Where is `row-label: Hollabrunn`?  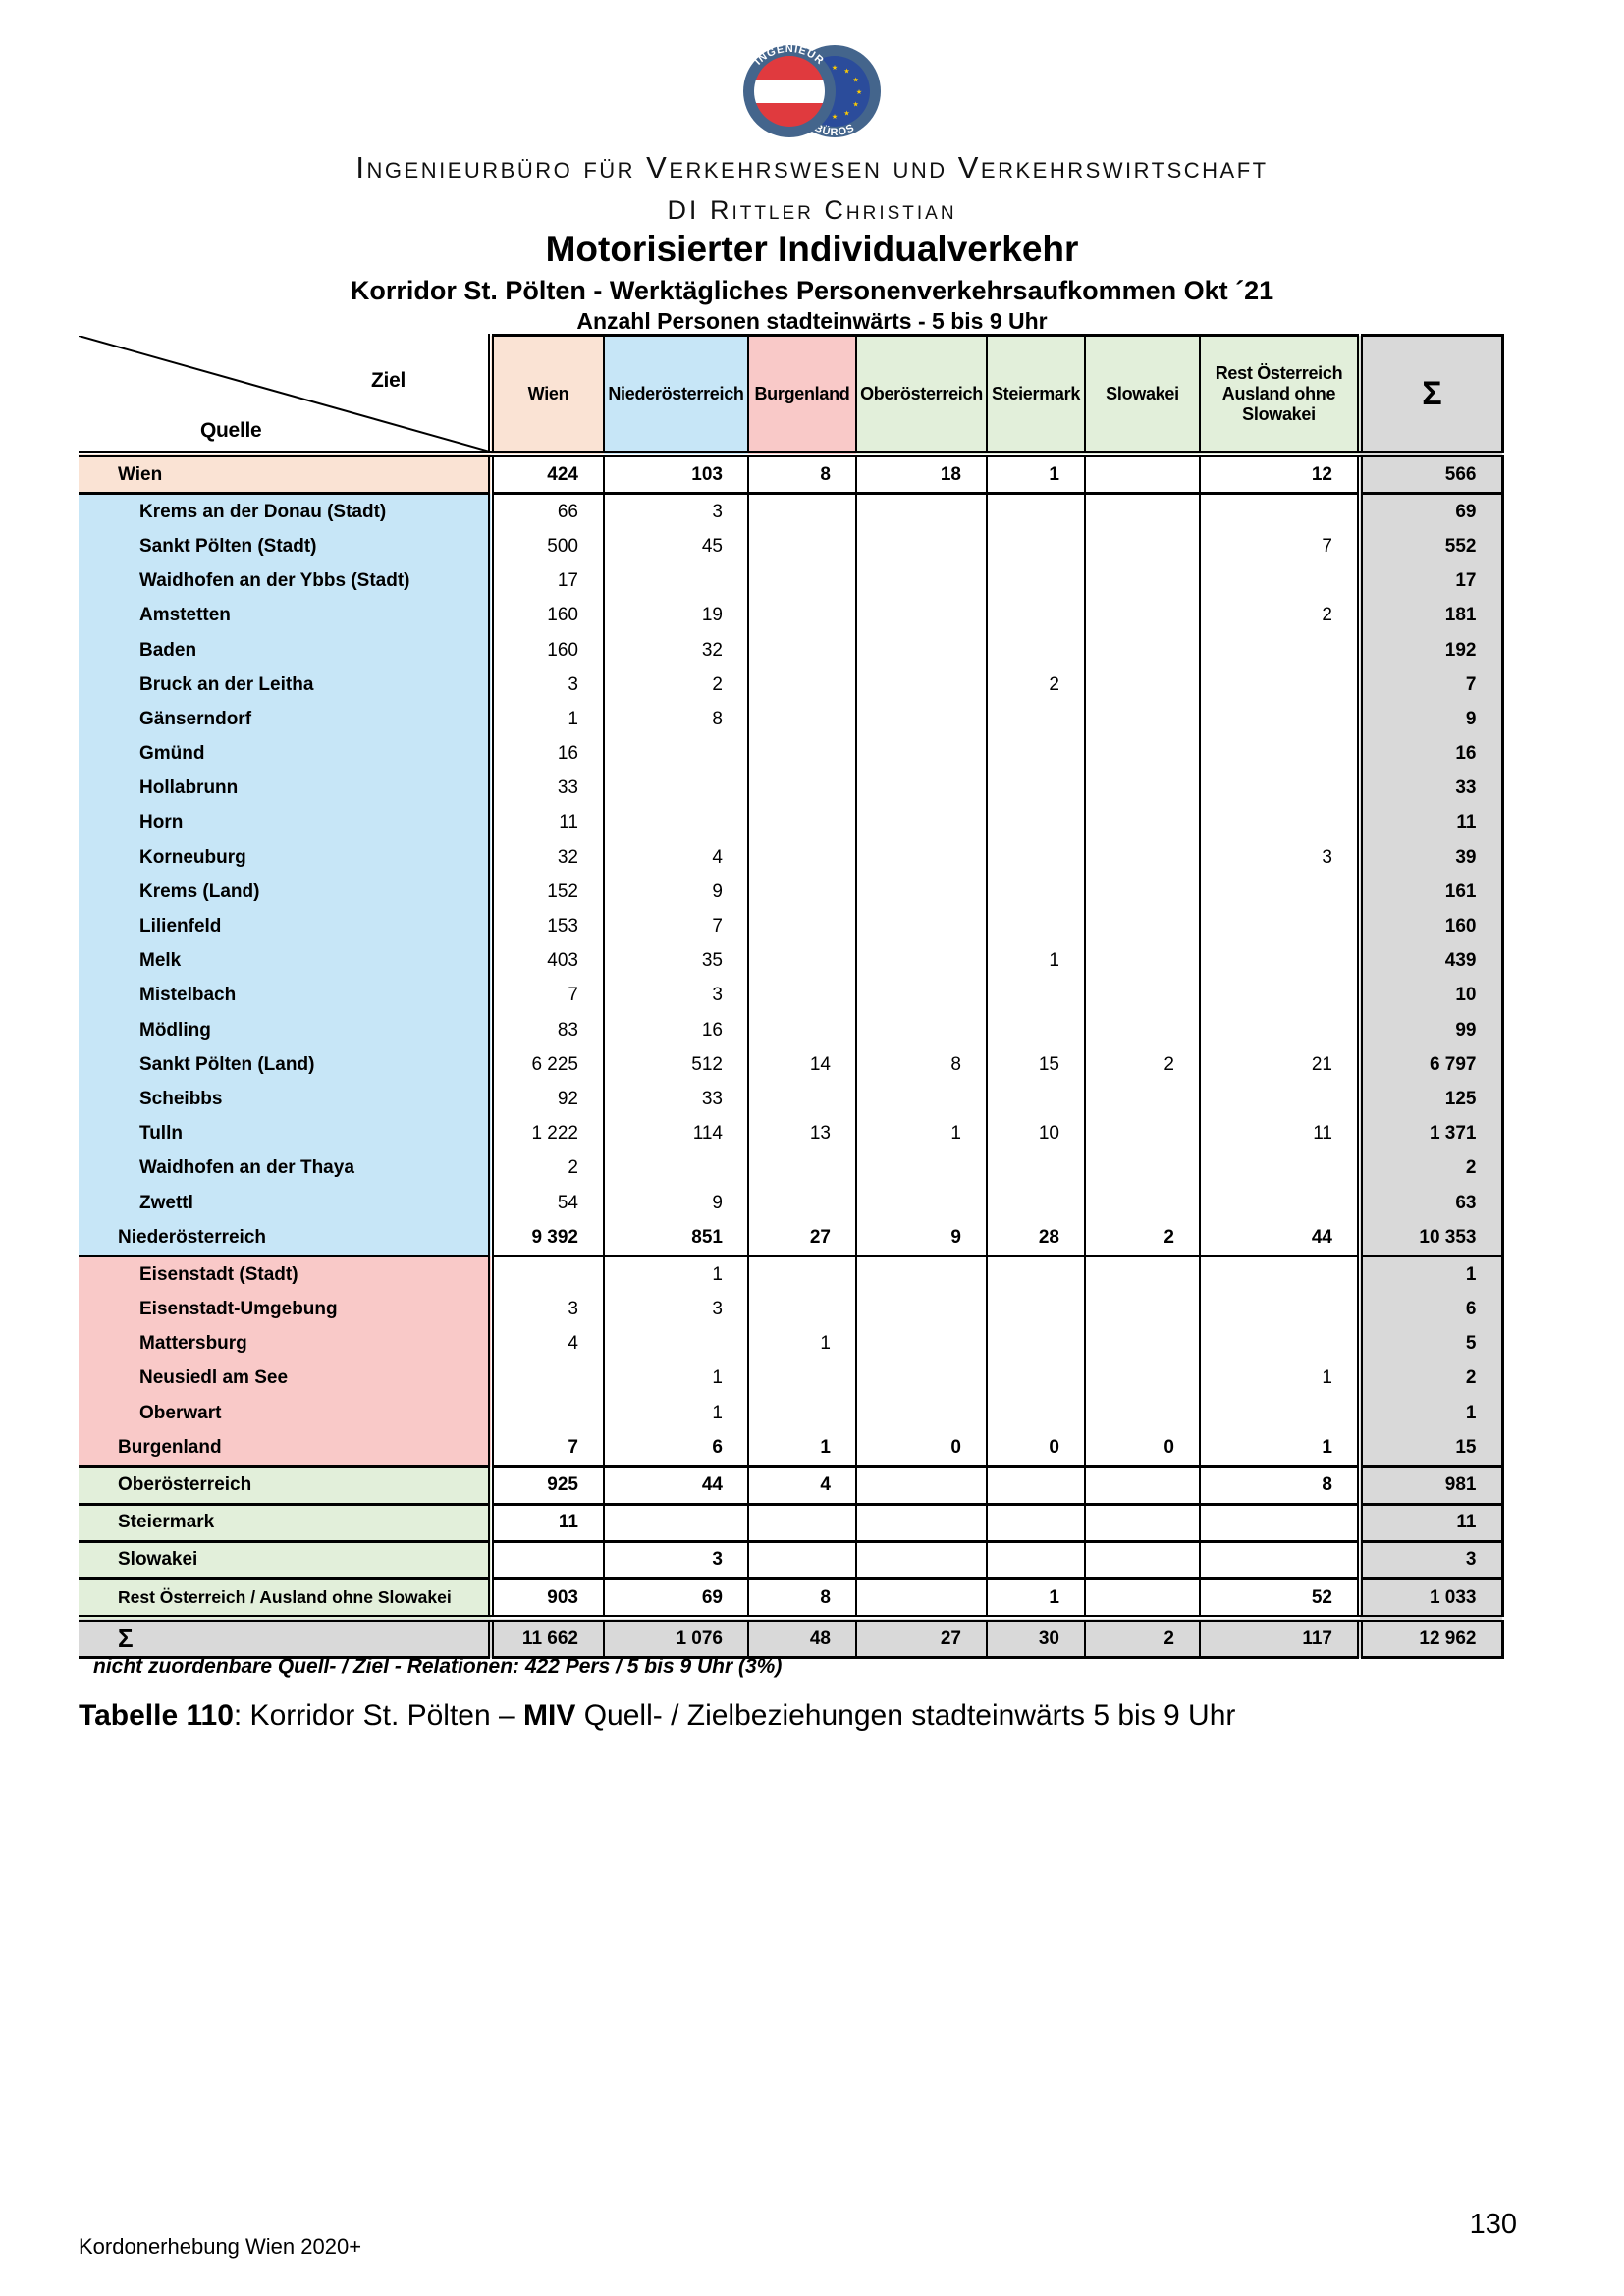
row-label: Hollabrunn is located at coordinates (285, 788).